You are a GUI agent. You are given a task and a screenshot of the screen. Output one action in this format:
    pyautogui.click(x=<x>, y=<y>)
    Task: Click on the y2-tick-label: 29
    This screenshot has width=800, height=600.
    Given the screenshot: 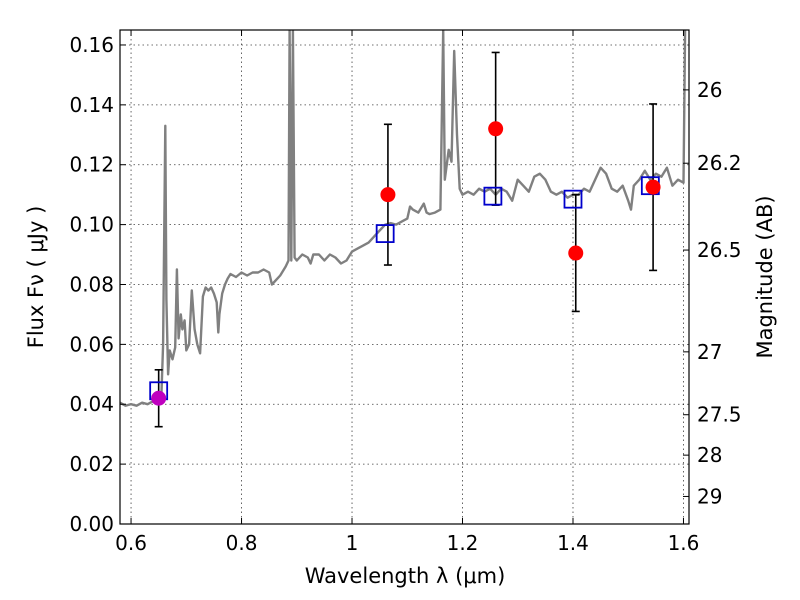 What is the action you would take?
    pyautogui.click(x=709, y=496)
    